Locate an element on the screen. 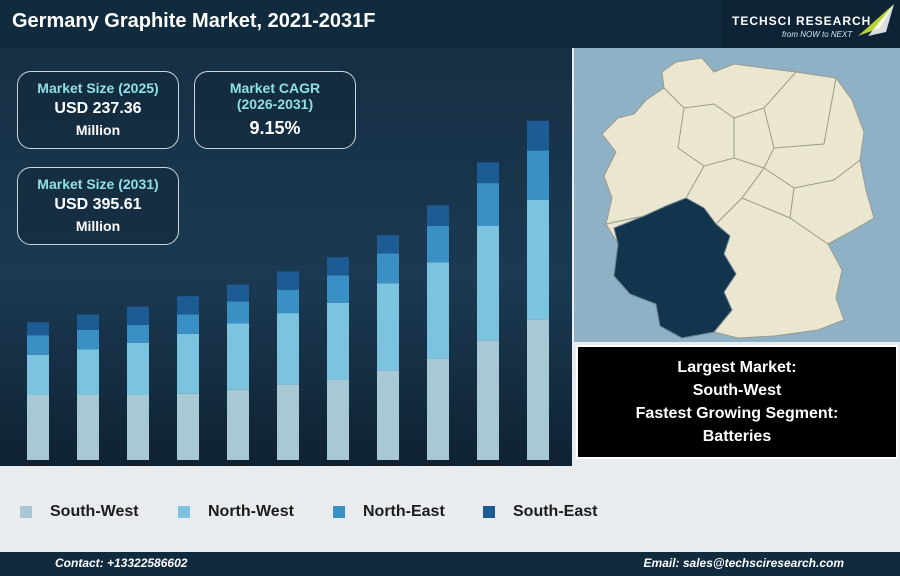 The image size is (900, 576). fastest-segment-value: Batteries is located at coordinates (737, 436).